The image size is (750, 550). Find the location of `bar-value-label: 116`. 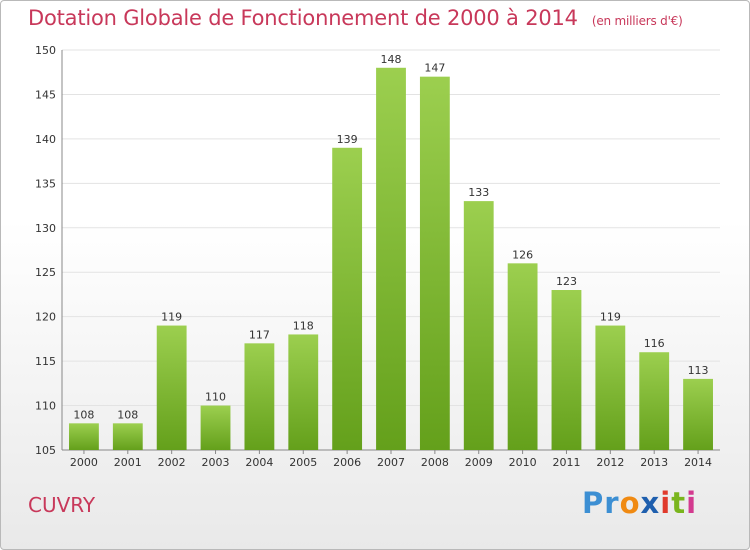

bar-value-label: 116 is located at coordinates (654, 343).